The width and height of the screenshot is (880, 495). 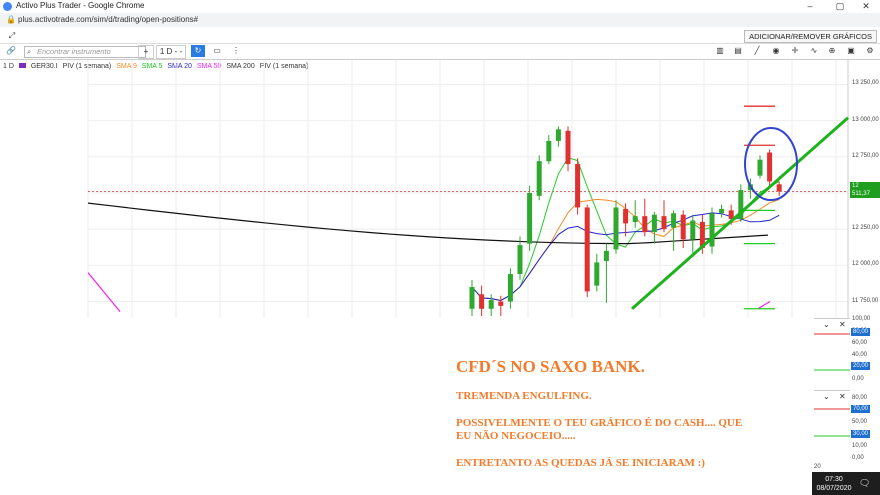 I want to click on annotations, so click(x=740, y=213).